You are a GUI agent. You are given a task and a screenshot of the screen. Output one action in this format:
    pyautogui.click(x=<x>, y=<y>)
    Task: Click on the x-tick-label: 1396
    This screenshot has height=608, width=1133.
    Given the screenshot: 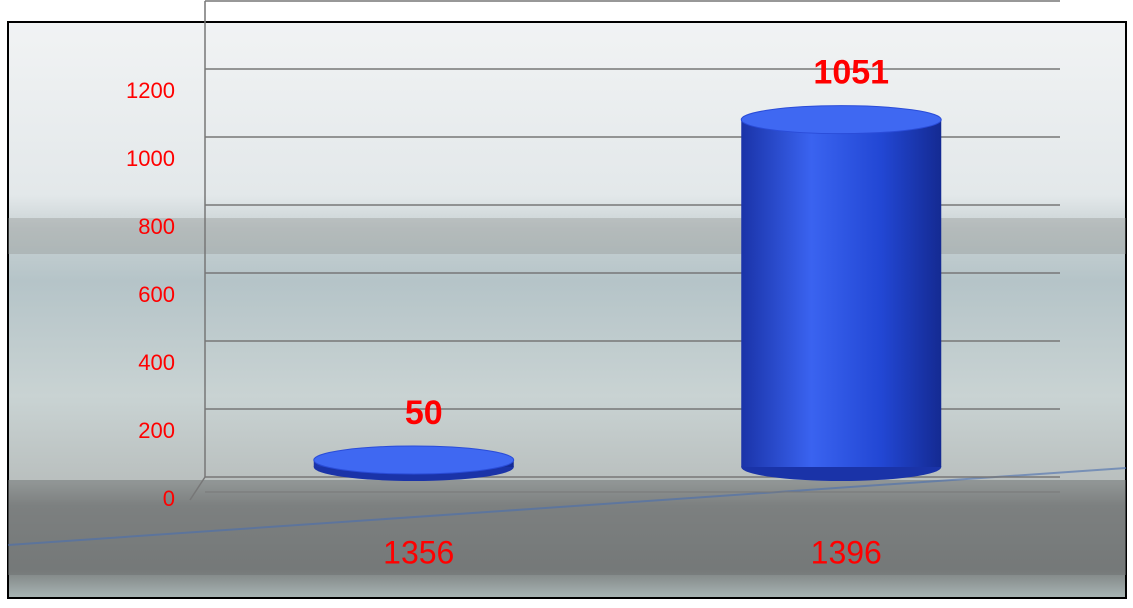 What is the action you would take?
    pyautogui.click(x=846, y=552)
    